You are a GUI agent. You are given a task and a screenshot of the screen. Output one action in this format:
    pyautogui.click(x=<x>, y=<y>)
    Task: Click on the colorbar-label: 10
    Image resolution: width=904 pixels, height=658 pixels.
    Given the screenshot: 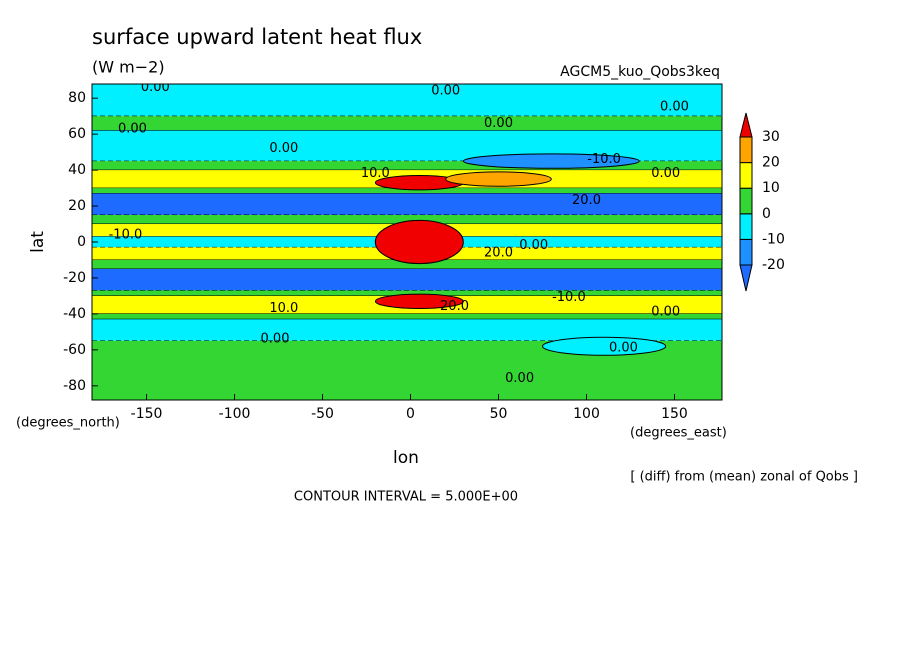 What is the action you would take?
    pyautogui.click(x=771, y=188)
    